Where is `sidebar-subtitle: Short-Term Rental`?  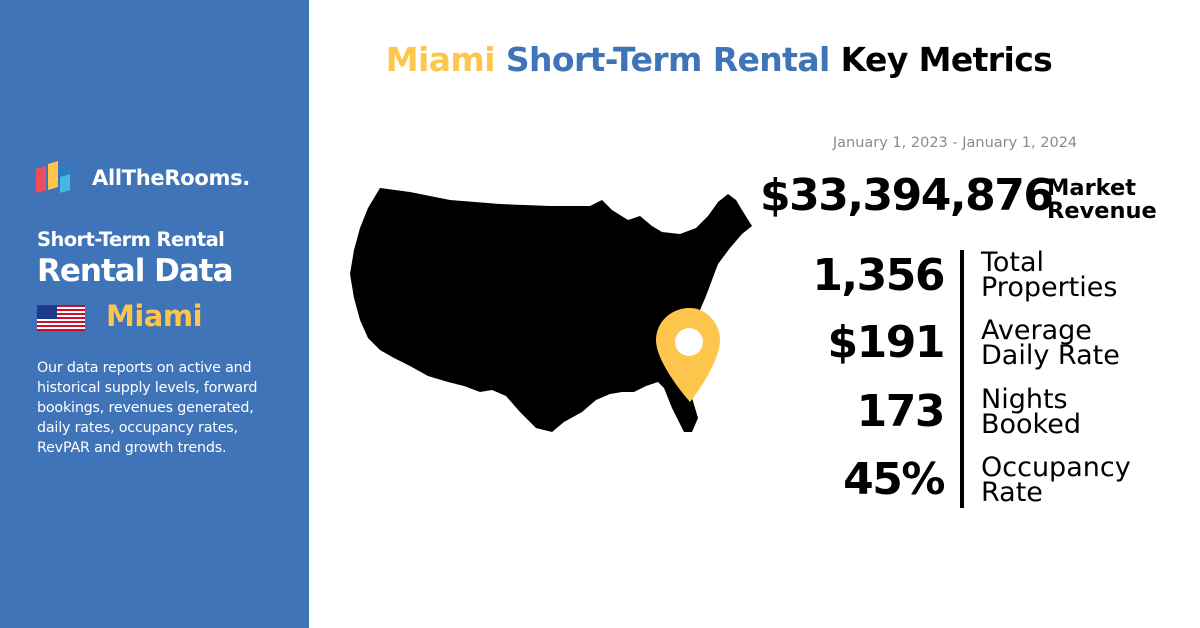 sidebar-subtitle: Short-Term Rental is located at coordinates (131, 239).